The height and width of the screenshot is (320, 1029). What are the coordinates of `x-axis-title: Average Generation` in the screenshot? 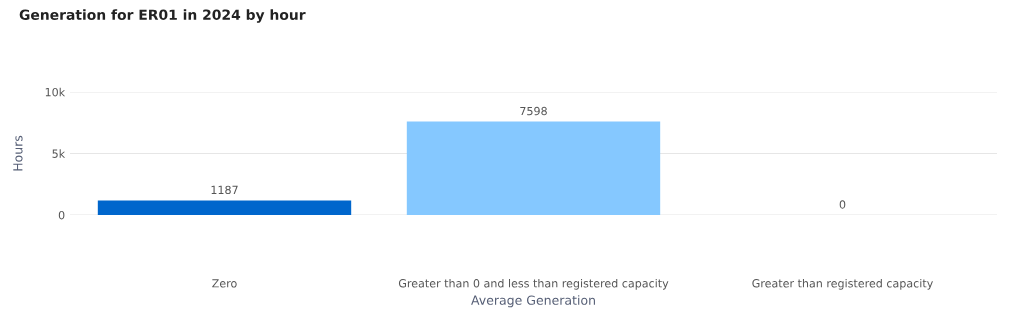 It's located at (533, 301).